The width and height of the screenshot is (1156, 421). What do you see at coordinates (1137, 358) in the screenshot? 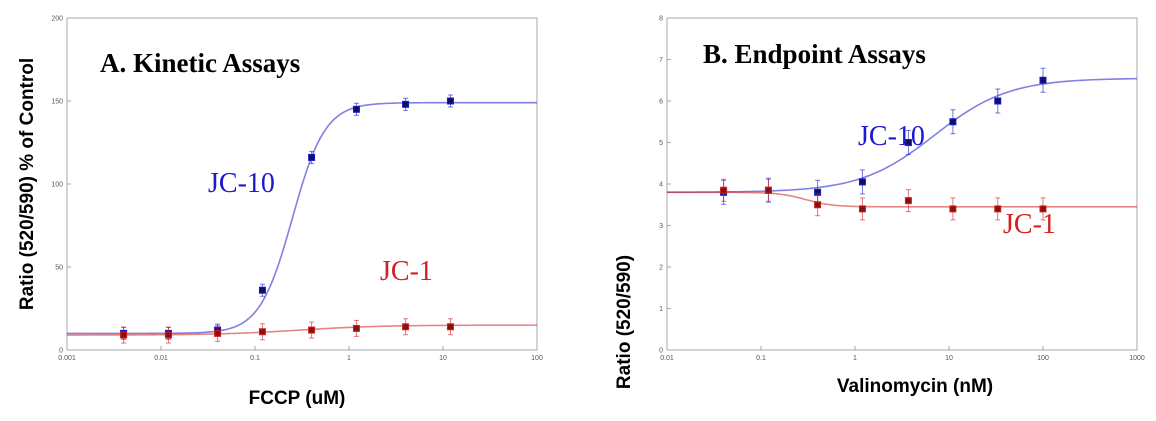
I see `x-tick-label: 1000` at bounding box center [1137, 358].